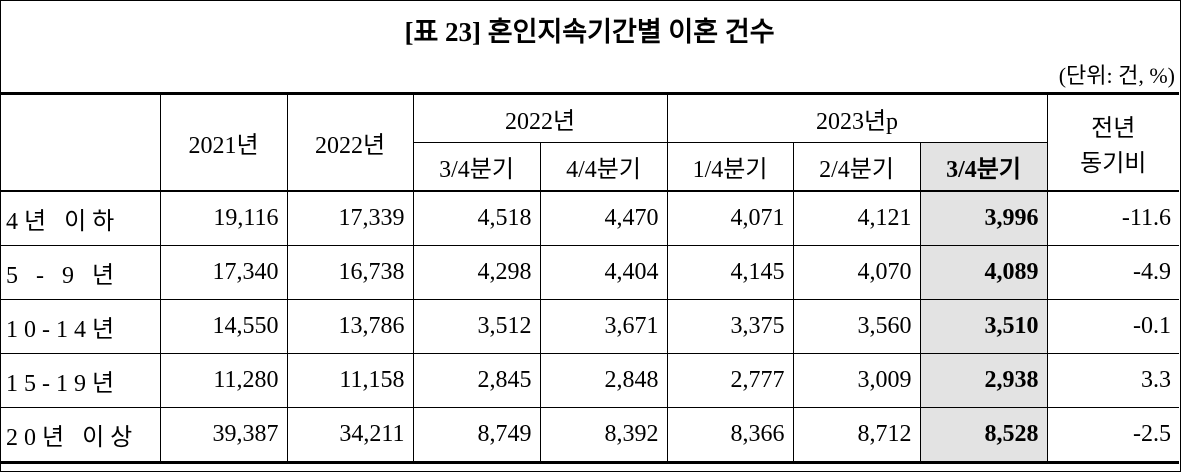 The image size is (1181, 472). I want to click on title: [표 23] 혼인지속기간별 이혼 건수, so click(589, 32).